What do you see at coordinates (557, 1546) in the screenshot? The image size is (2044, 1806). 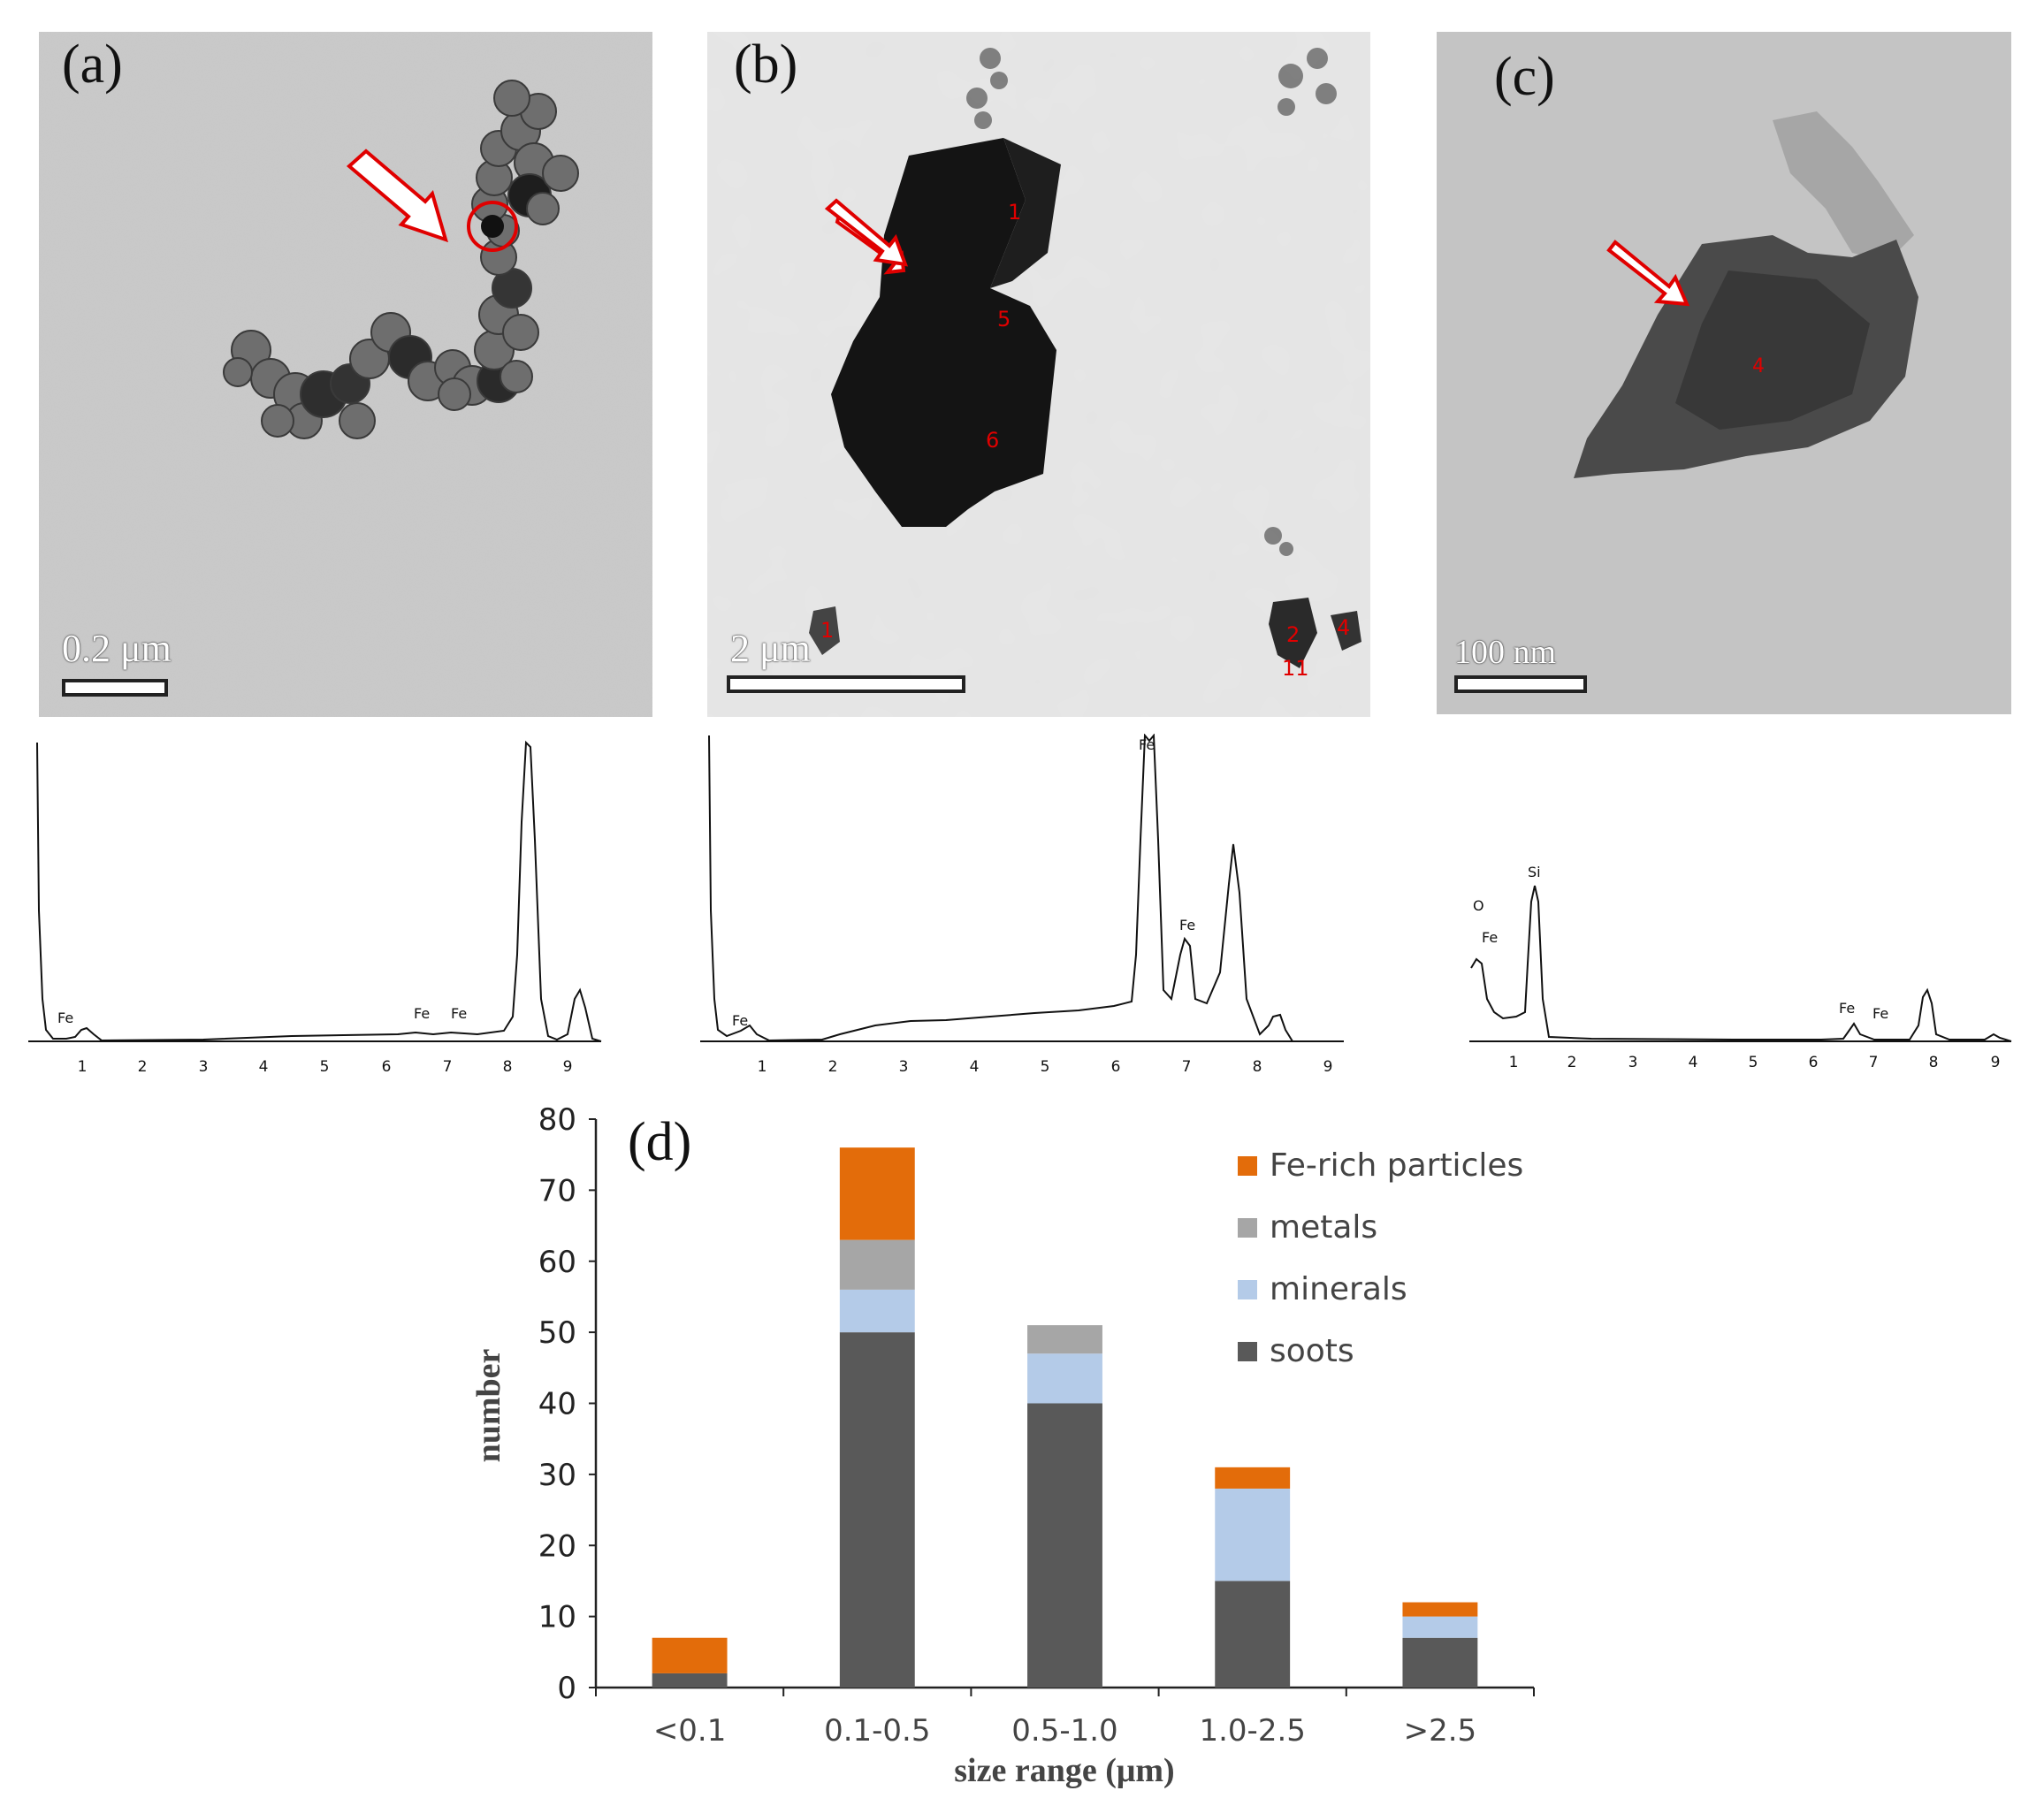 I see `y-tick-label: 20` at bounding box center [557, 1546].